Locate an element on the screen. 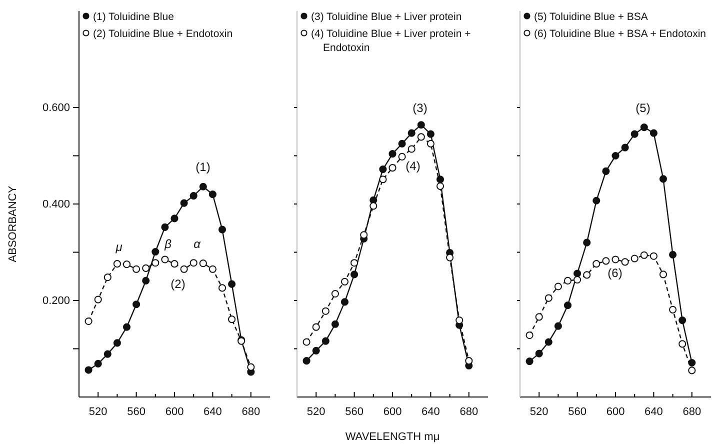  annotation: (5) is located at coordinates (643, 108).